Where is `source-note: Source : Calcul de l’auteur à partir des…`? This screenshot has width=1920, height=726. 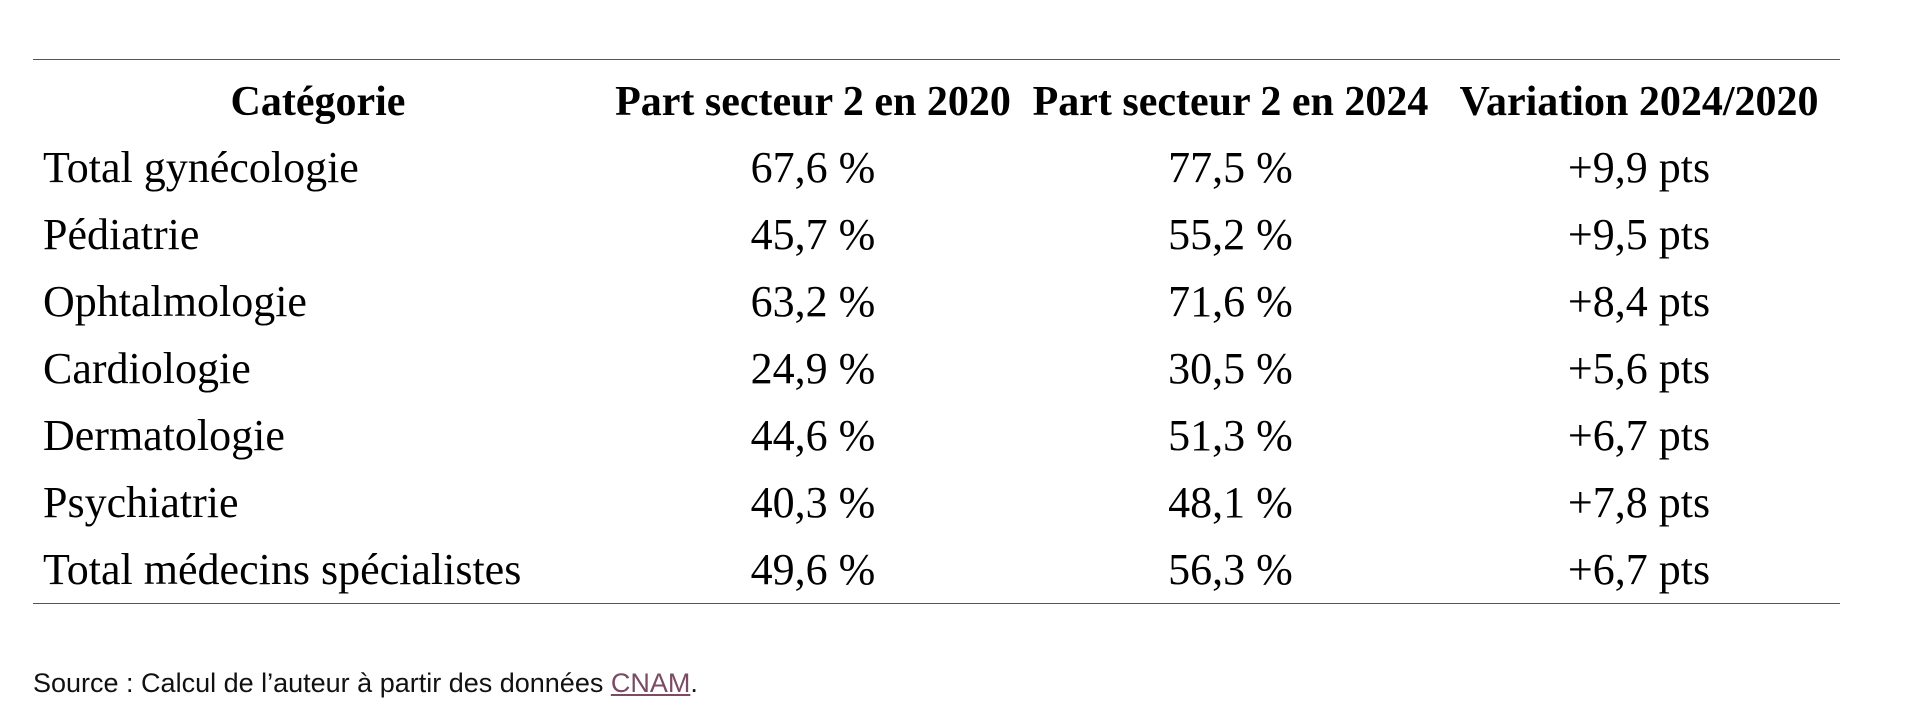
source-note: Source : Calcul de l’auteur à partir des… is located at coordinates (365, 683).